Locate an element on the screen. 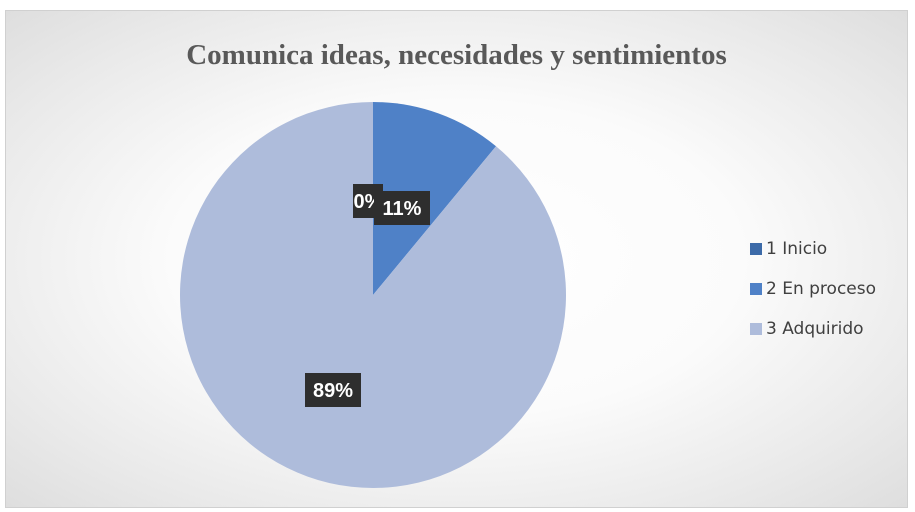 The image size is (915, 512). legend-item-inicio: 1 Inicio is located at coordinates (813, 248).